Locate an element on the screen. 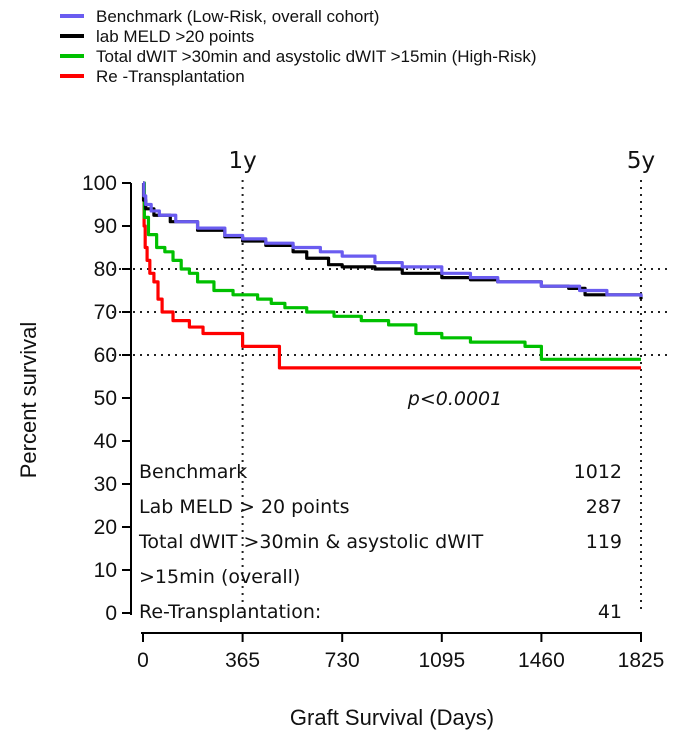 The image size is (674, 732). n-table-value: 1012 is located at coordinates (598, 472).